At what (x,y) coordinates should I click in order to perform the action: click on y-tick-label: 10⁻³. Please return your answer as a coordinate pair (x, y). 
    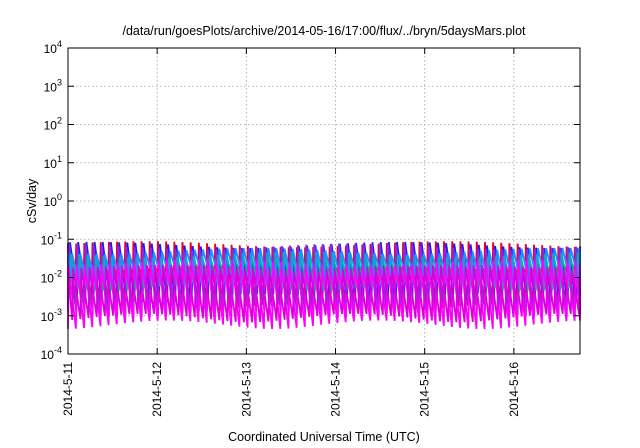
    Looking at the image, I should click on (51, 315).